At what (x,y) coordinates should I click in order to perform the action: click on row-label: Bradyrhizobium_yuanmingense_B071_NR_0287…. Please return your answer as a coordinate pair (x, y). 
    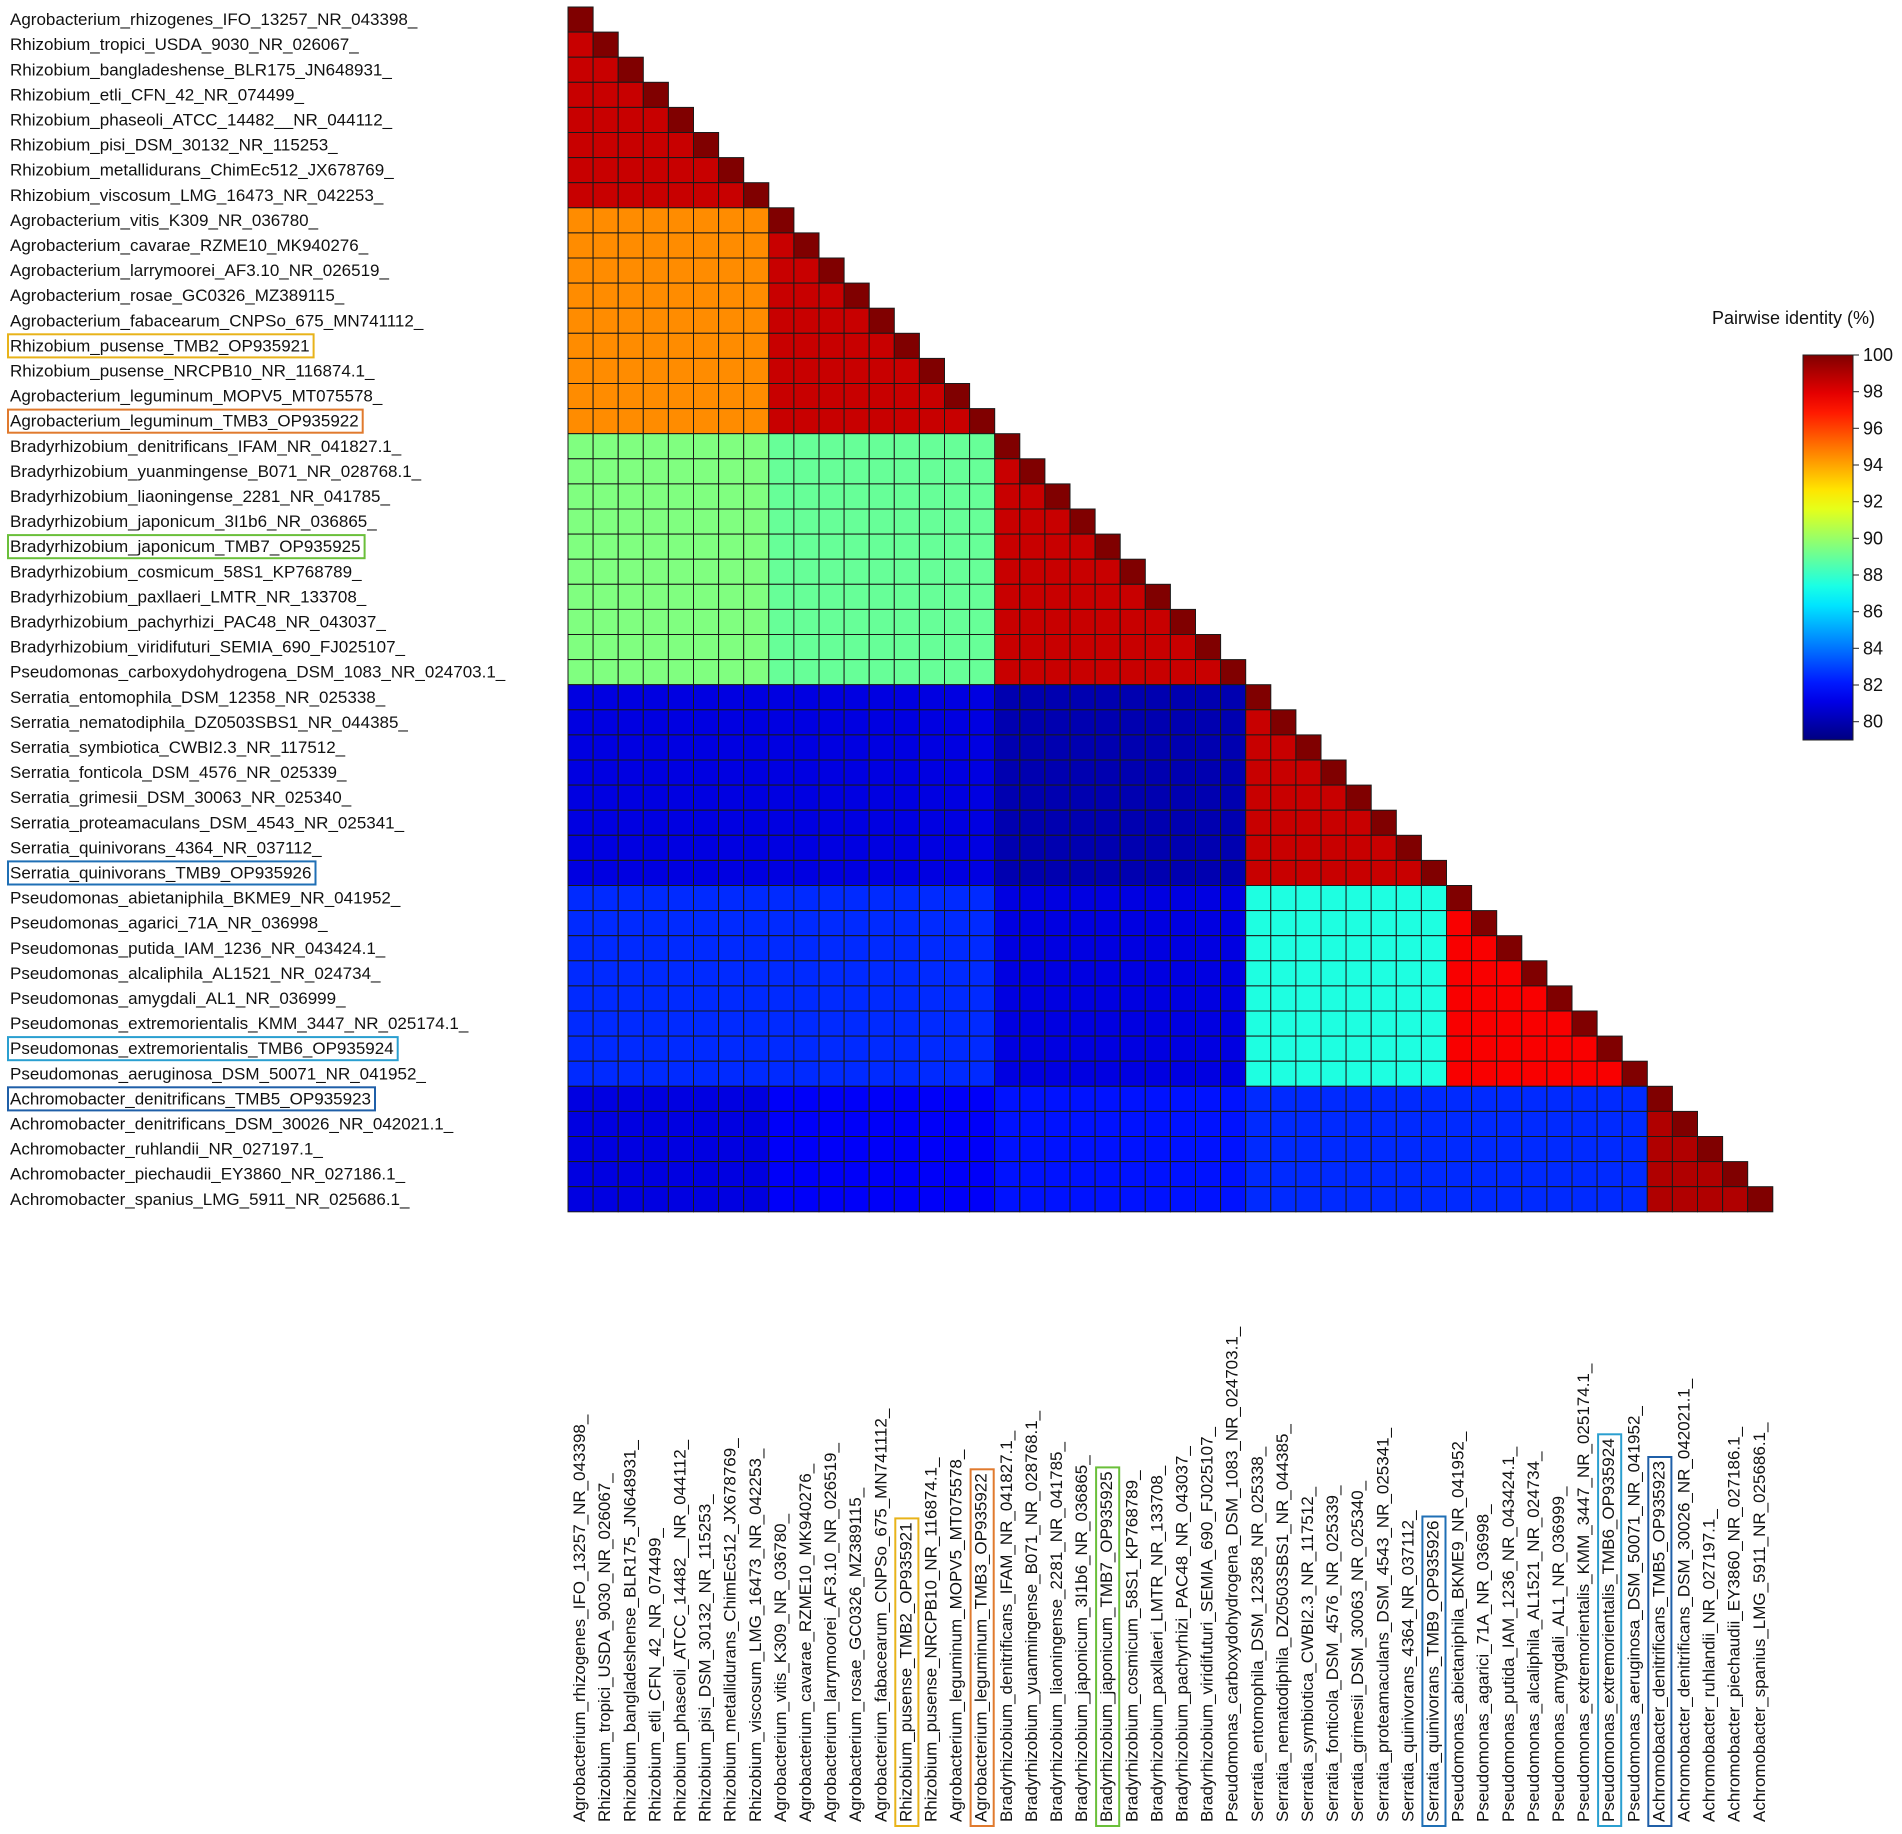
    Looking at the image, I should click on (216, 471).